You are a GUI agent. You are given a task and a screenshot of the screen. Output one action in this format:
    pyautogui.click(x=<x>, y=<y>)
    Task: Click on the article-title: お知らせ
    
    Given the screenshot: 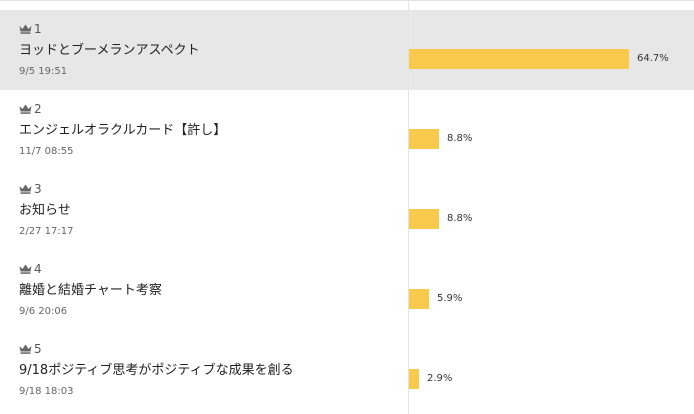 What is the action you would take?
    pyautogui.click(x=45, y=210)
    